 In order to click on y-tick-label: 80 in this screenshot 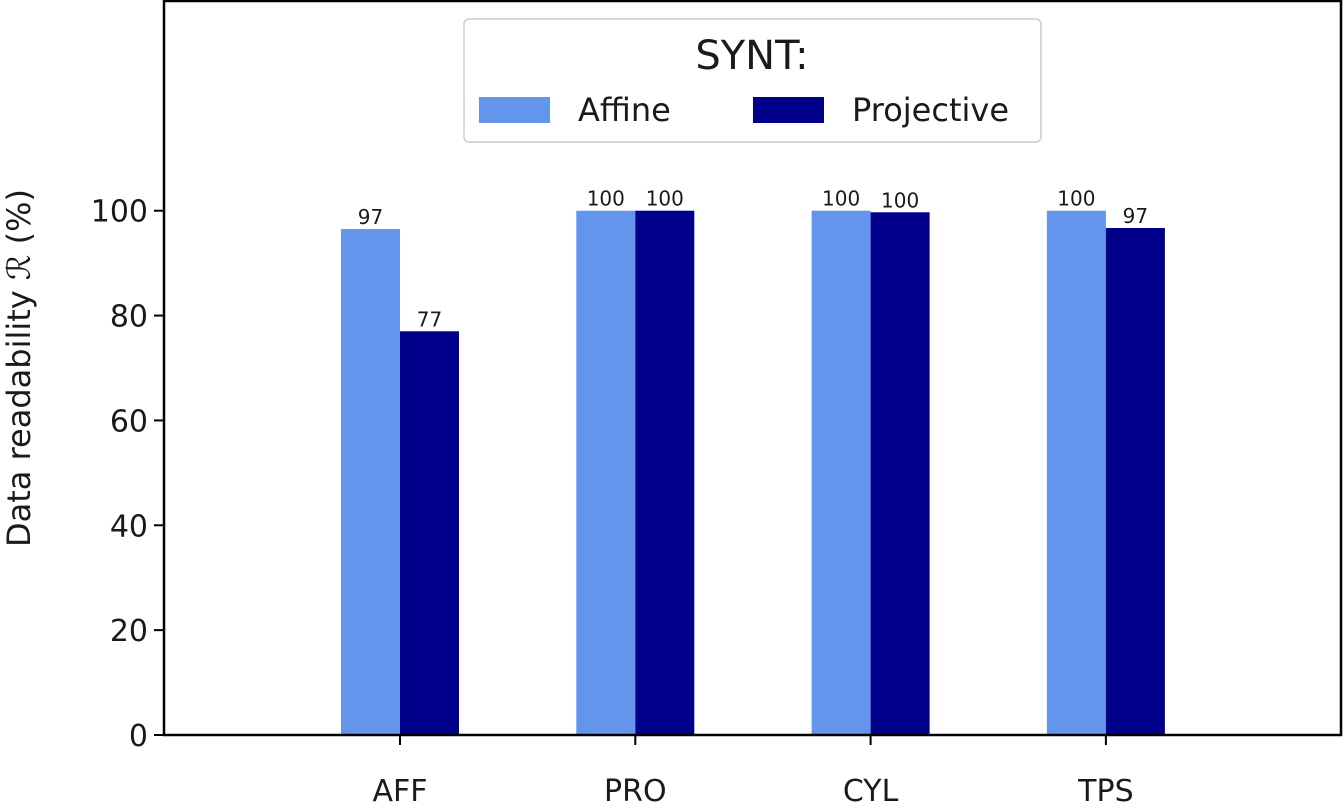, I will do `click(129, 317)`.